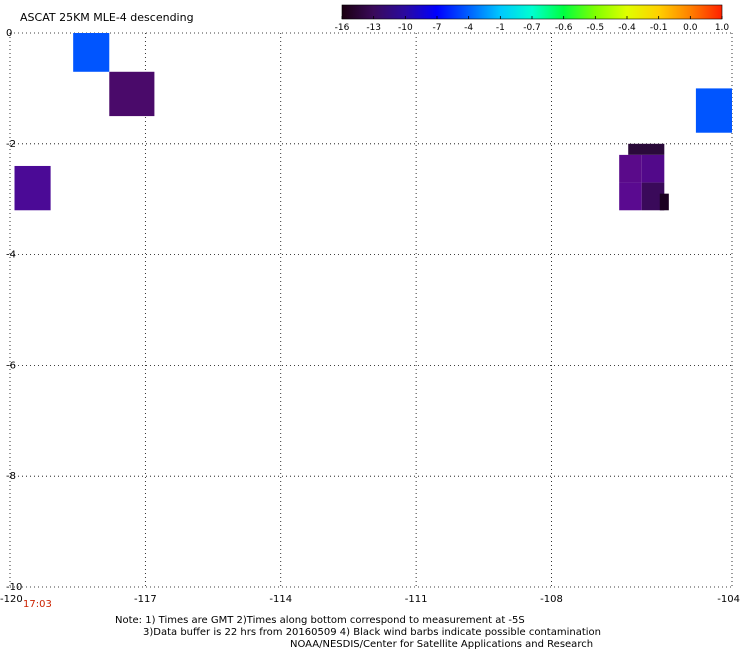 The width and height of the screenshot is (740, 651). I want to click on x-tick-label: -104, so click(728, 599).